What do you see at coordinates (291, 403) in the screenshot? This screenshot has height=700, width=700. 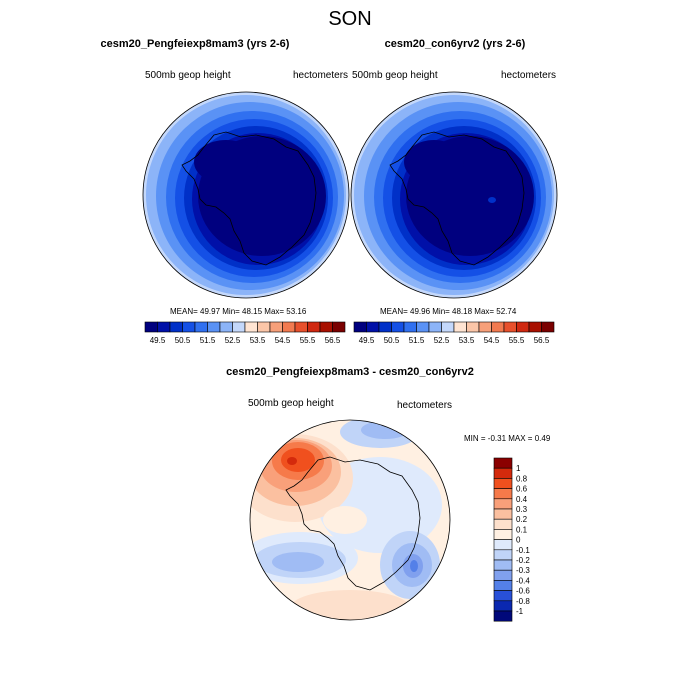 I see `diff-left-label: 500mb geop height` at bounding box center [291, 403].